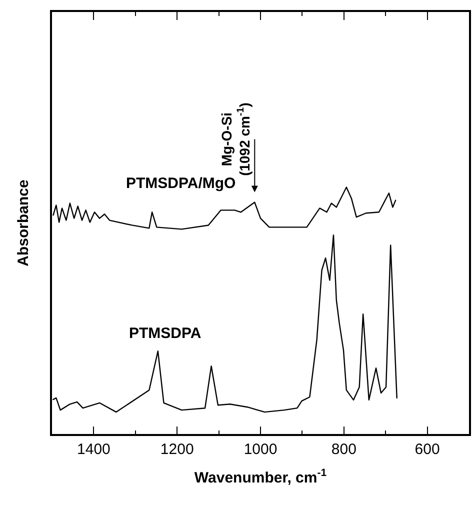 This screenshot has height=517, width=473. Describe the element at coordinates (165, 333) in the screenshot. I see `series-label: PTMSDPA` at that location.